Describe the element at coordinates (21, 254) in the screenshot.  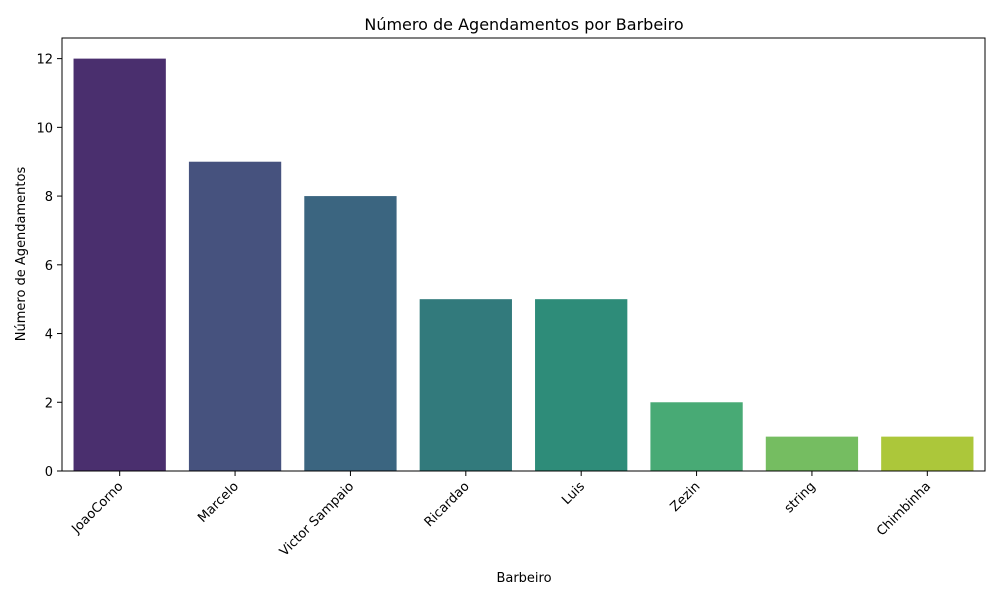
I see `y-axis-label: Número de Agendamentos` at that location.